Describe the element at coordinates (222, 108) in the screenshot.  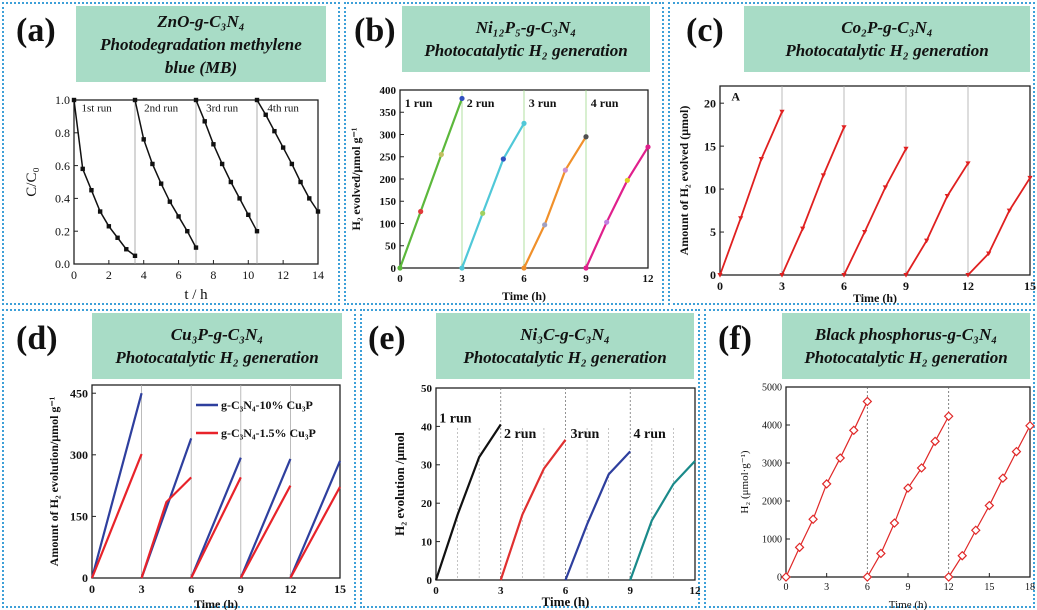
I see `run-annotation: 3rd run` at that location.